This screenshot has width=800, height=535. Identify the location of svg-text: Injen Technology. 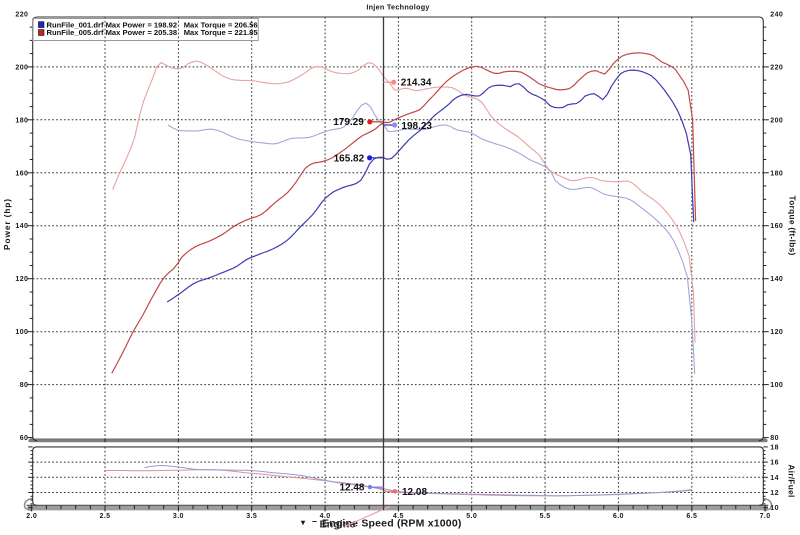
(397, 6).